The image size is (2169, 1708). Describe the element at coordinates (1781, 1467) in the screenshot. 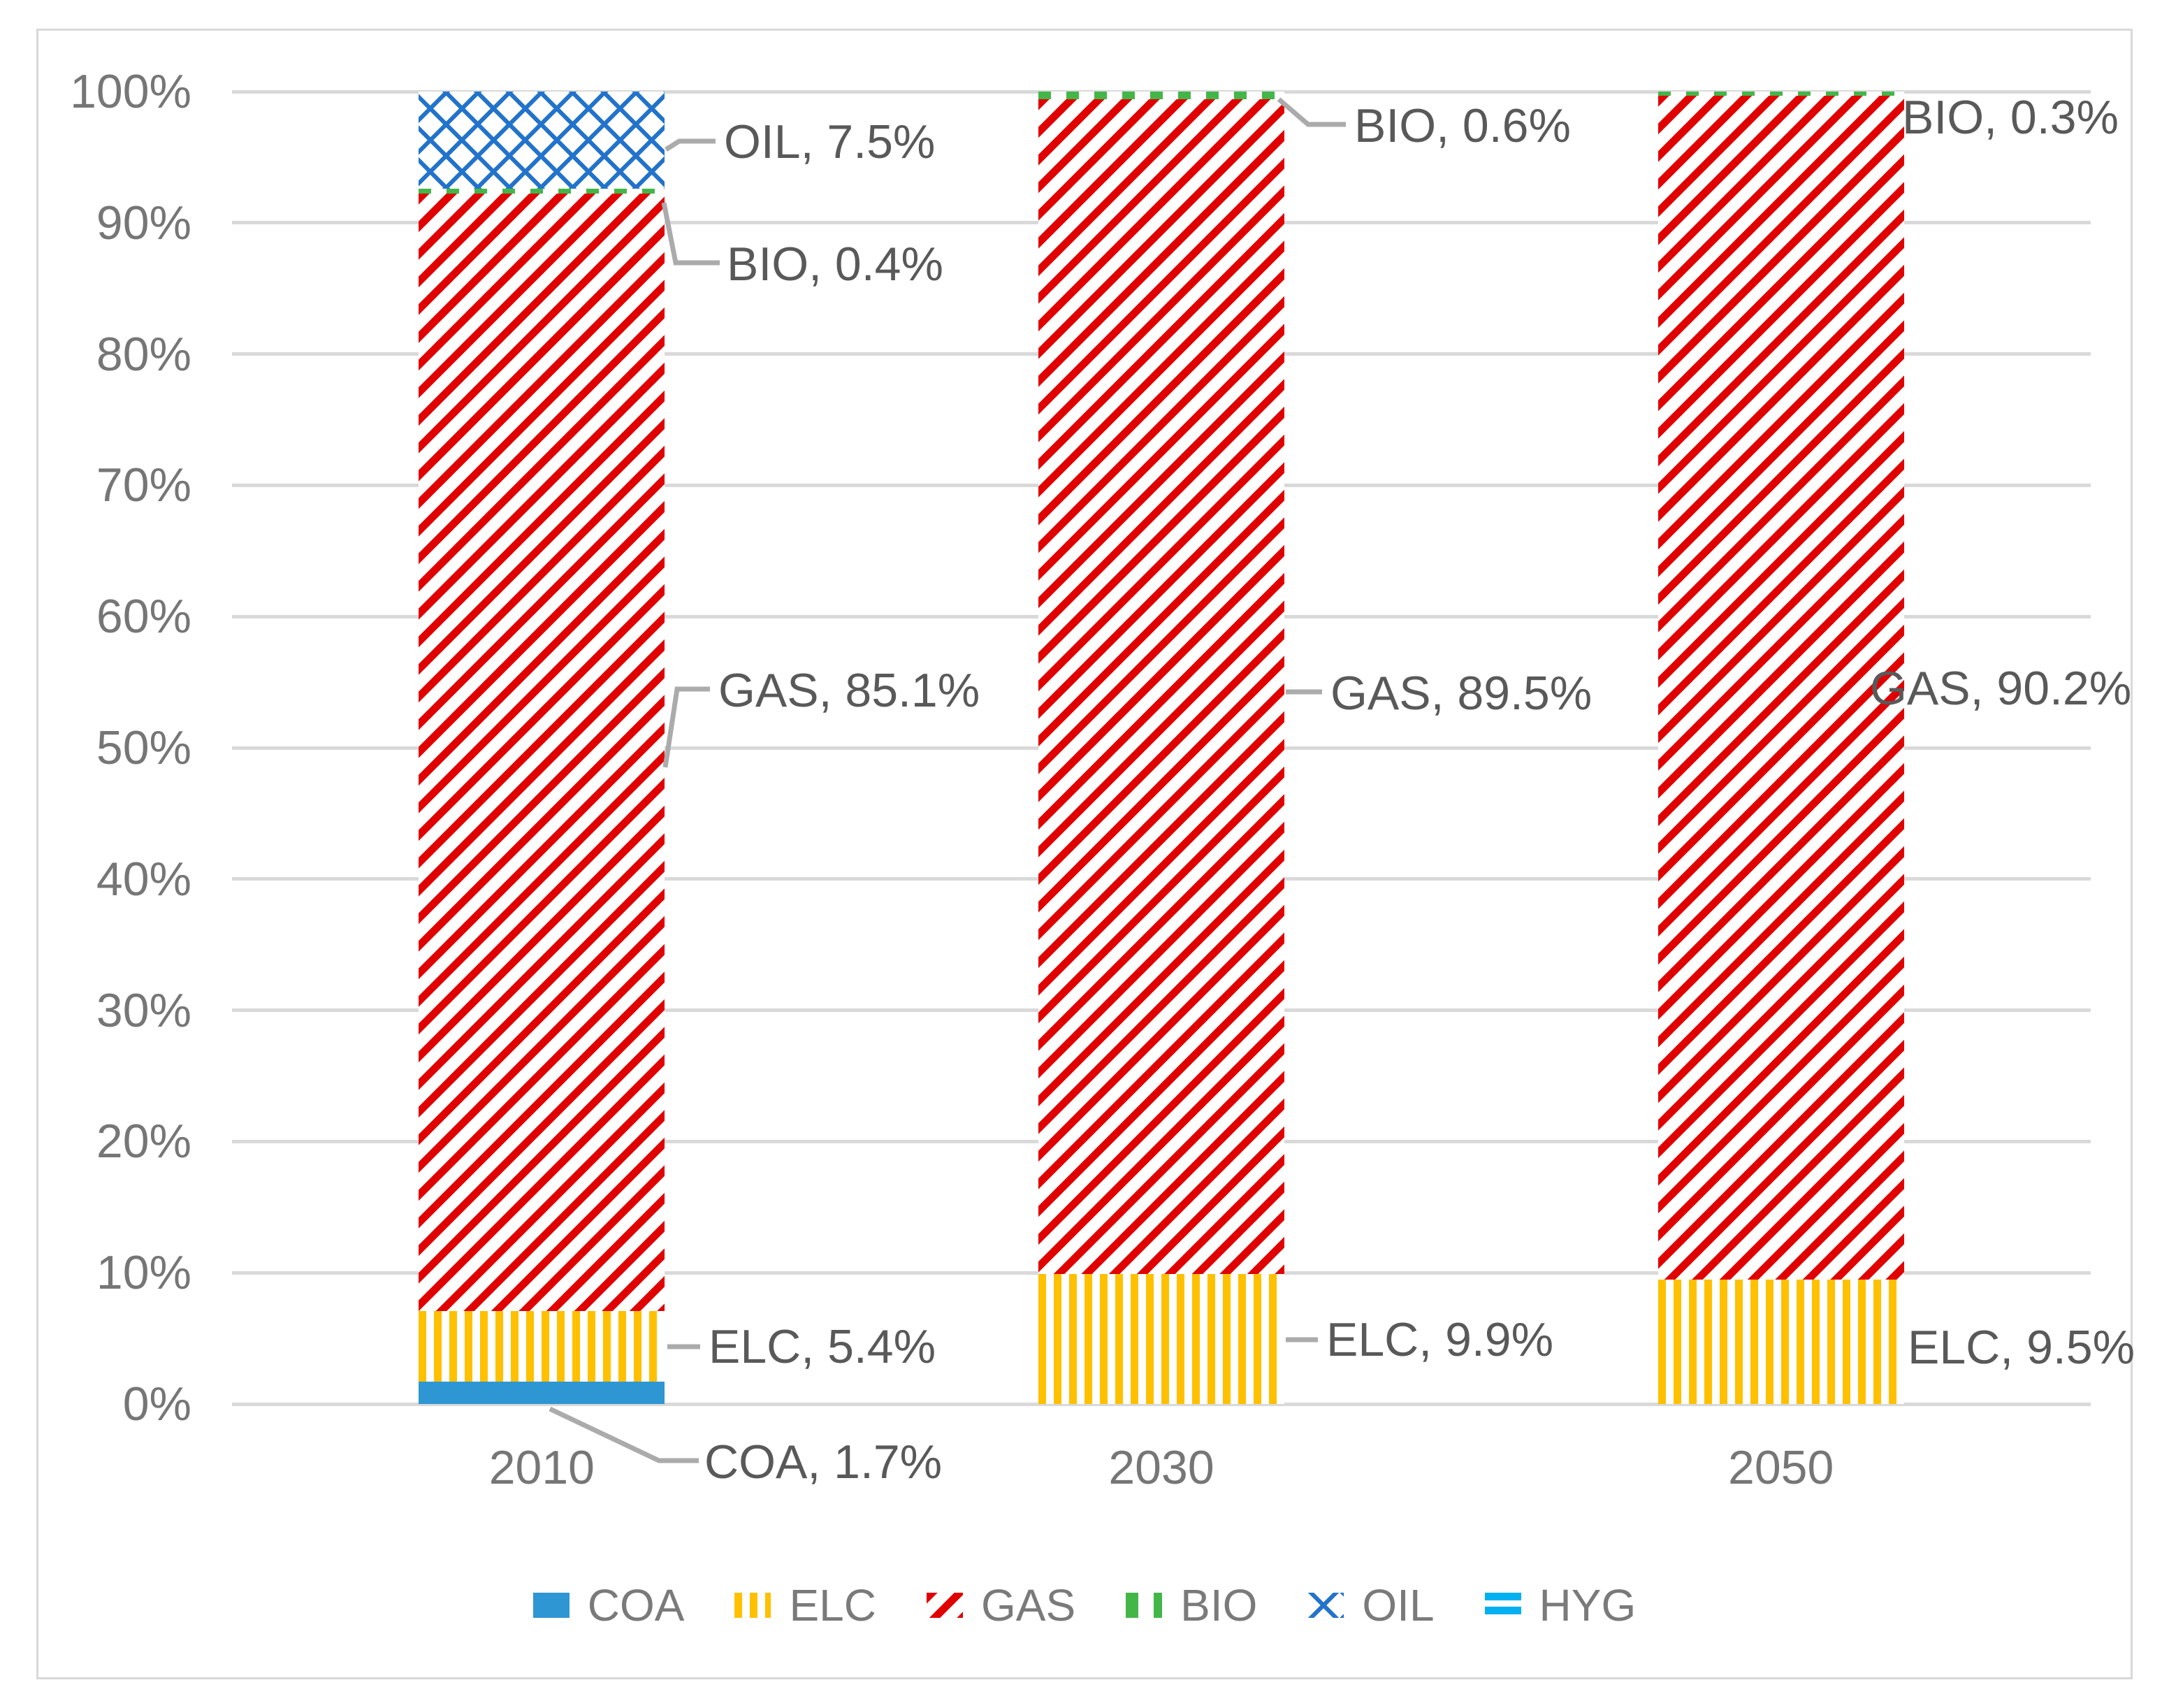

I see `x-axis-label-2050: 2050` at that location.